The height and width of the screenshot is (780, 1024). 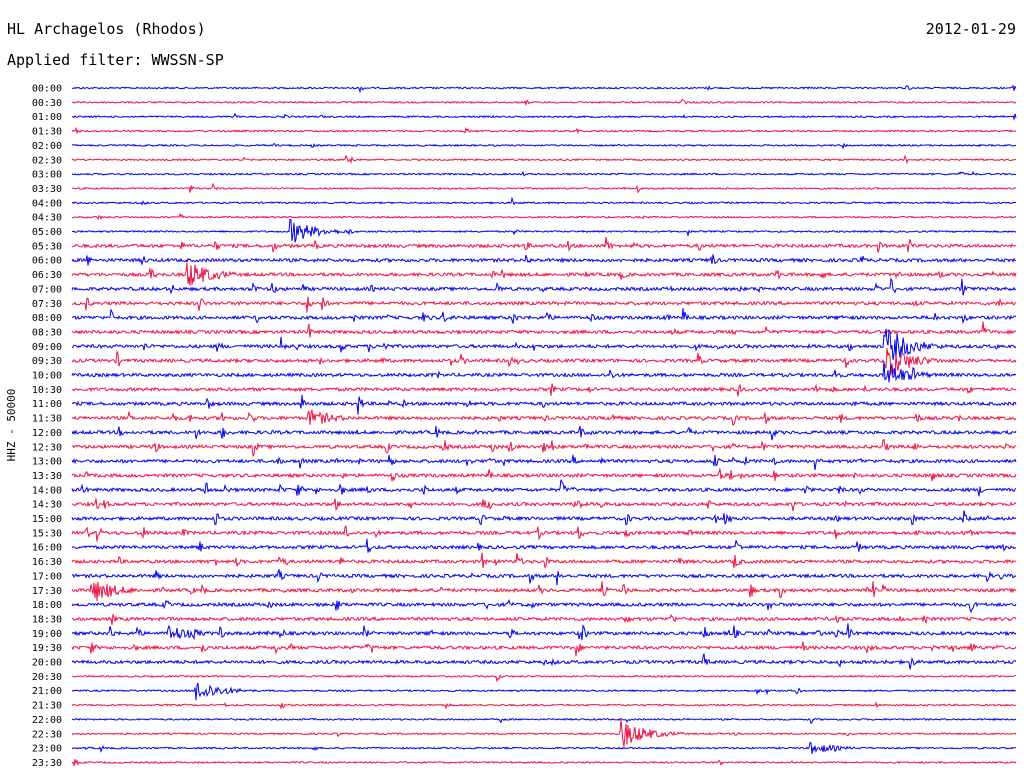 What do you see at coordinates (47, 677) in the screenshot?
I see `row-label: 20:30` at bounding box center [47, 677].